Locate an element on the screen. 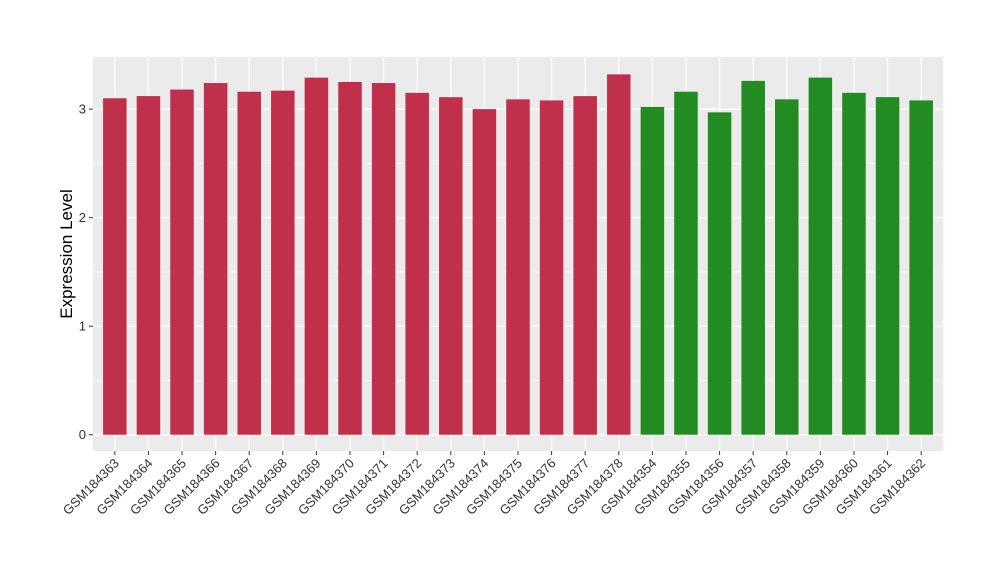  y-tick-label: 1 is located at coordinates (82, 326).